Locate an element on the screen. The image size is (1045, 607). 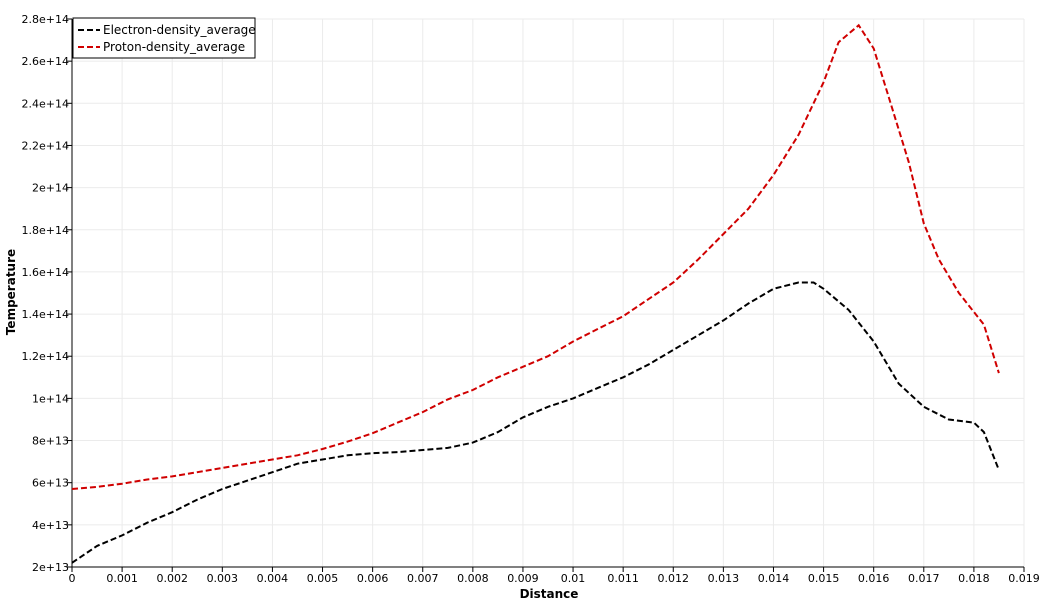
x-tick-label: 0.012 is located at coordinates (674, 578).